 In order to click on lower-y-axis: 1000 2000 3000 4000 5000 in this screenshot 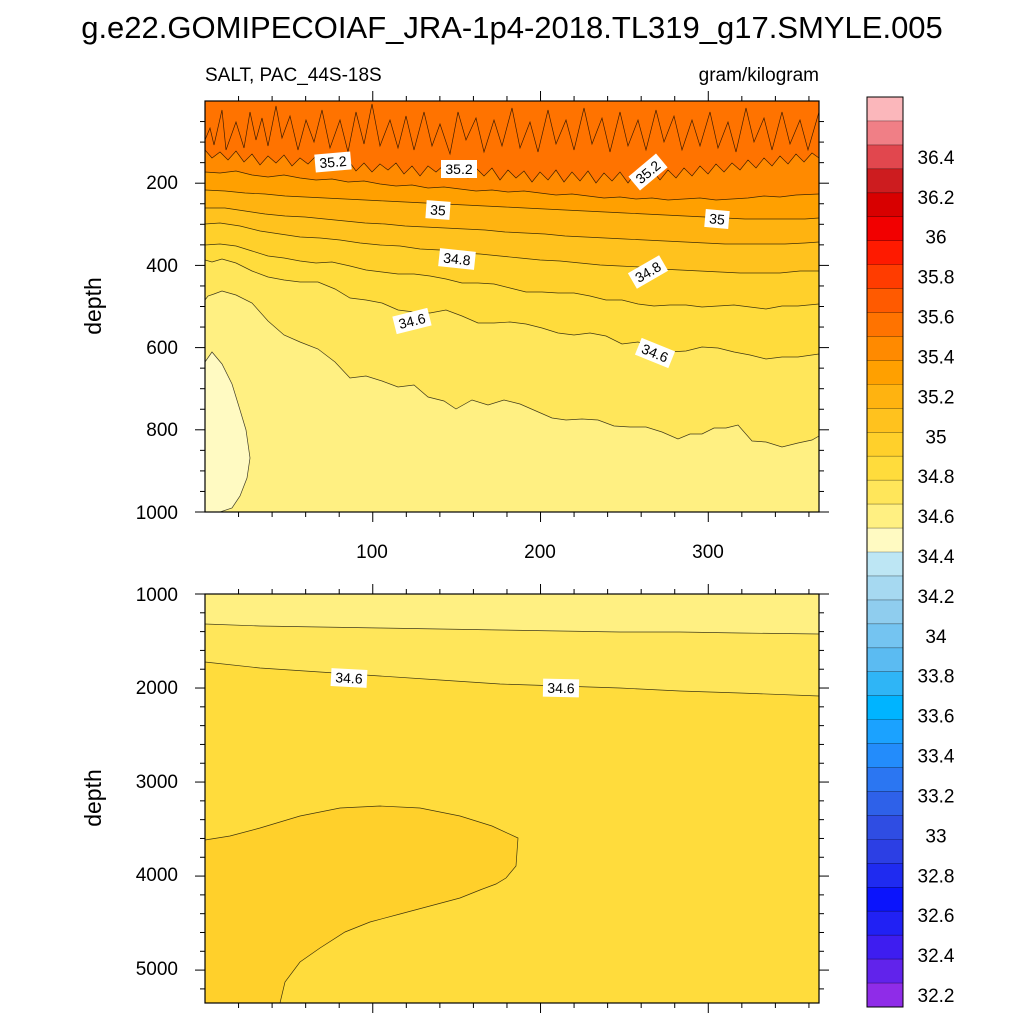, I will do `click(157, 782)`.